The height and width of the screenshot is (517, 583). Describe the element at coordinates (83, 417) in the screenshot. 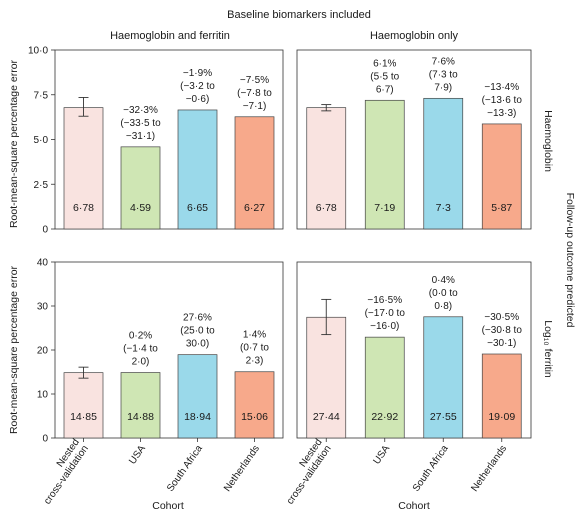

I see `bar-value-label: 14·85` at that location.